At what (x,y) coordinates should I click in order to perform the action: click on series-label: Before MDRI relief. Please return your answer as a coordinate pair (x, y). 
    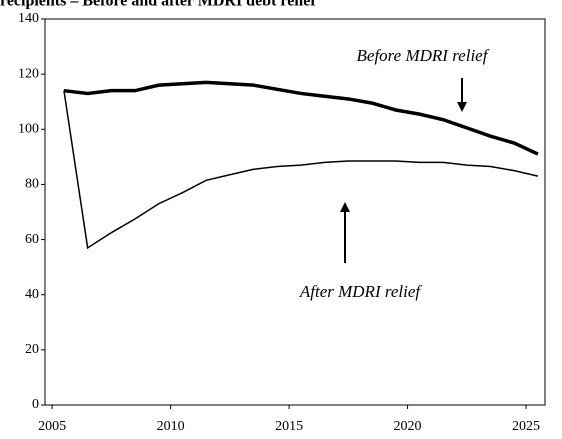
    Looking at the image, I should click on (423, 55).